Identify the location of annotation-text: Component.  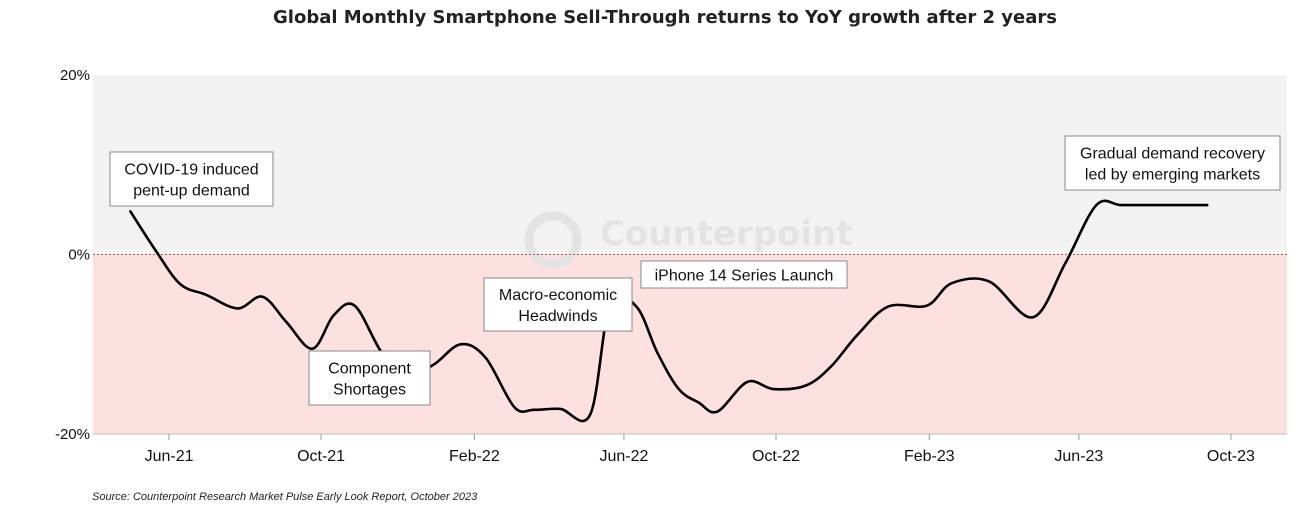
(369, 369).